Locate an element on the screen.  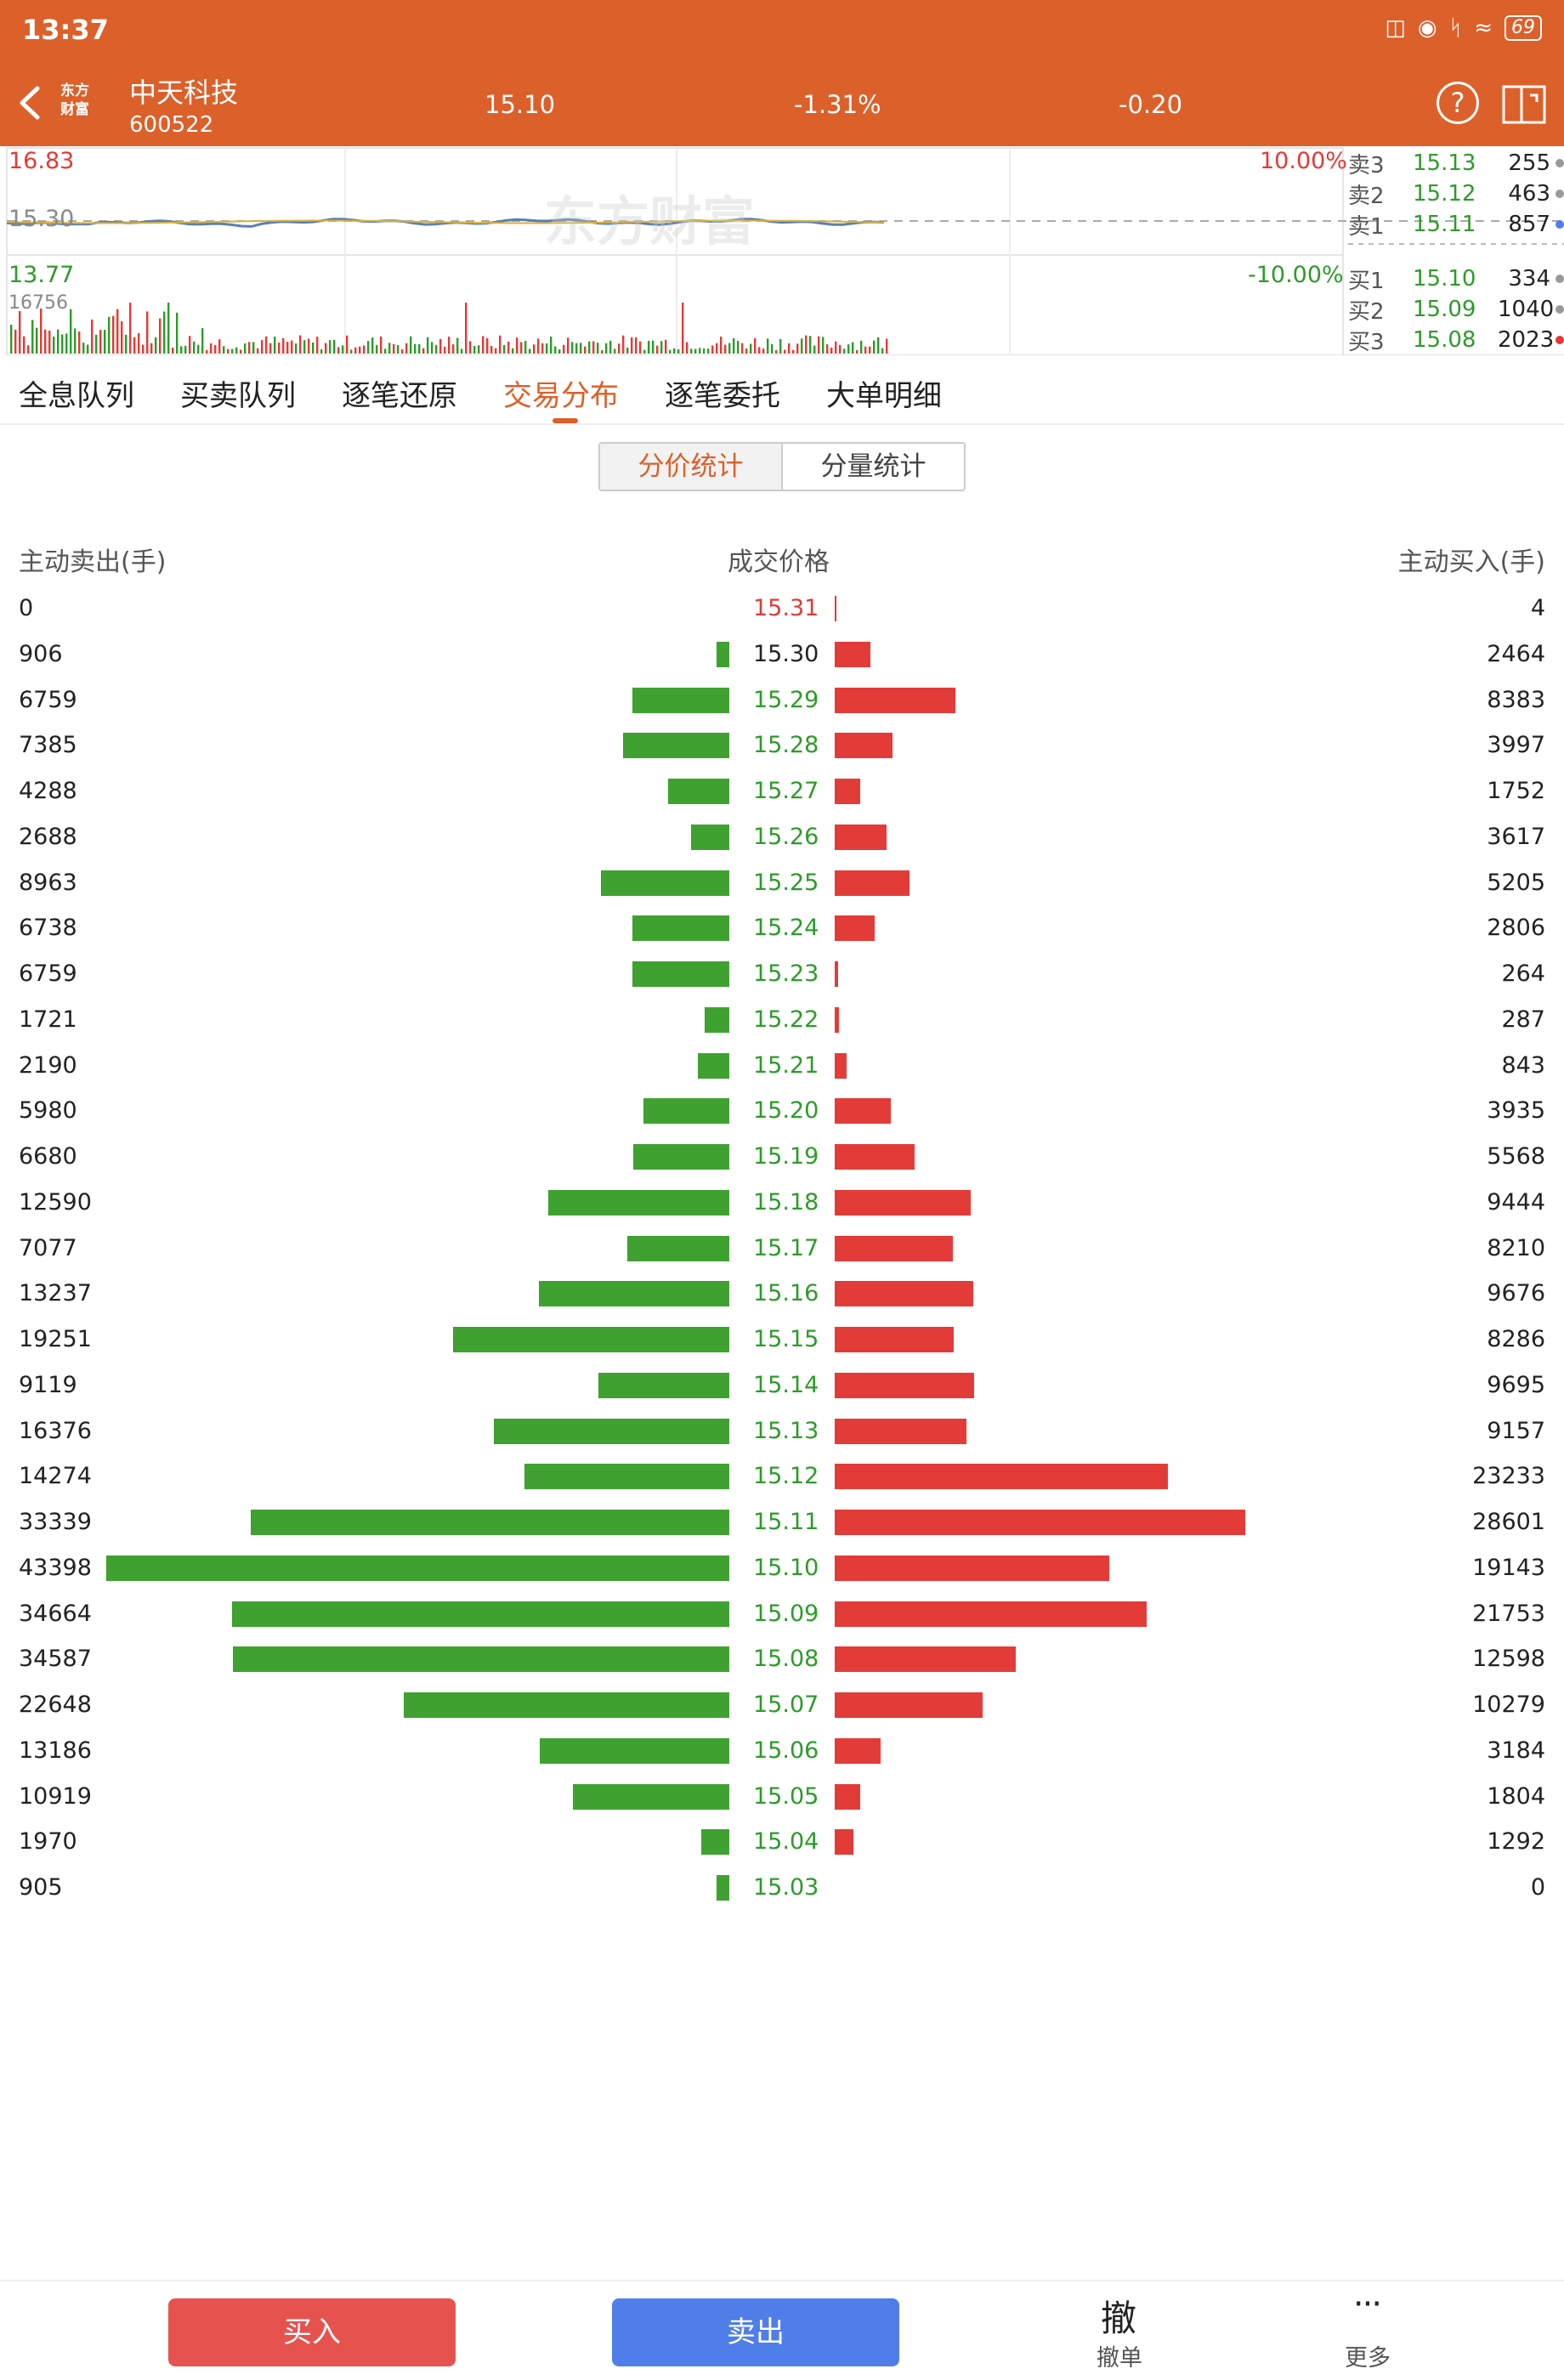
stat-mode-toggle: 分价统计 分量统计 is located at coordinates (782, 466).